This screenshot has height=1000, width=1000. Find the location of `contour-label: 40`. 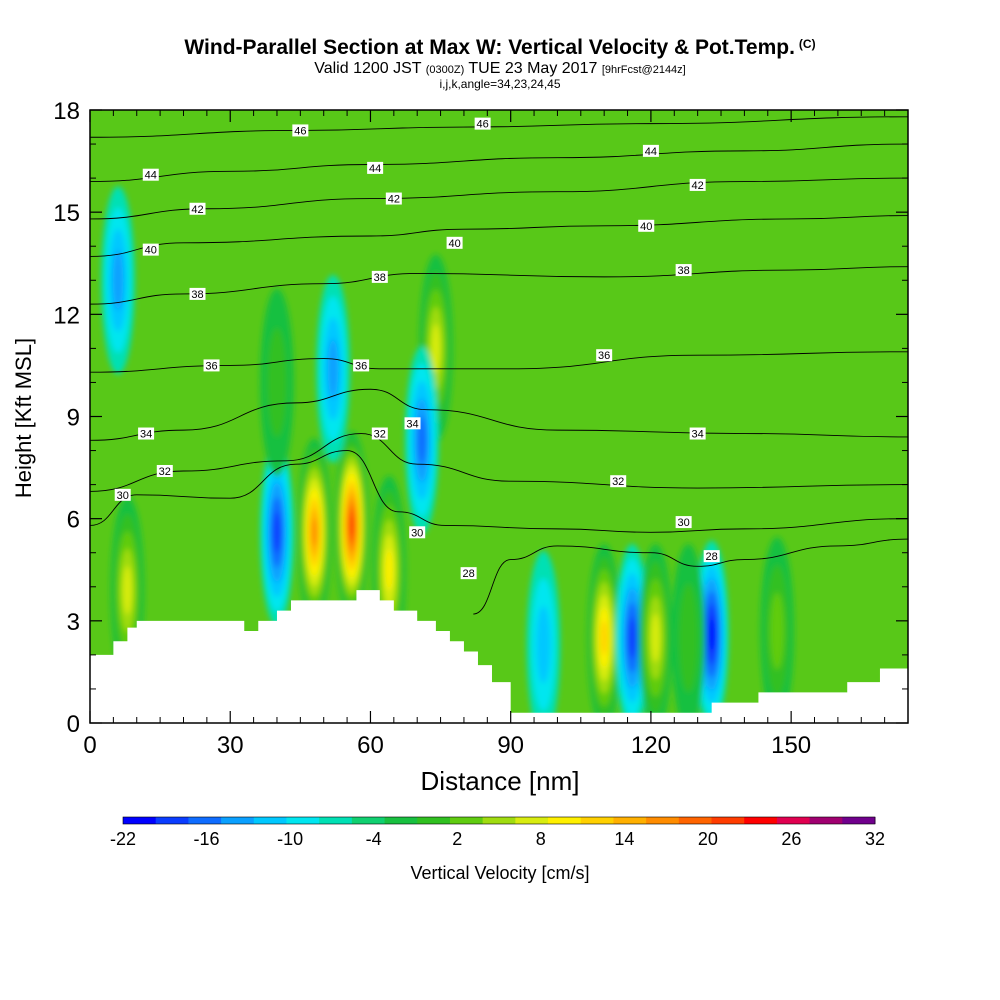

contour-label: 40 is located at coordinates (454, 244).